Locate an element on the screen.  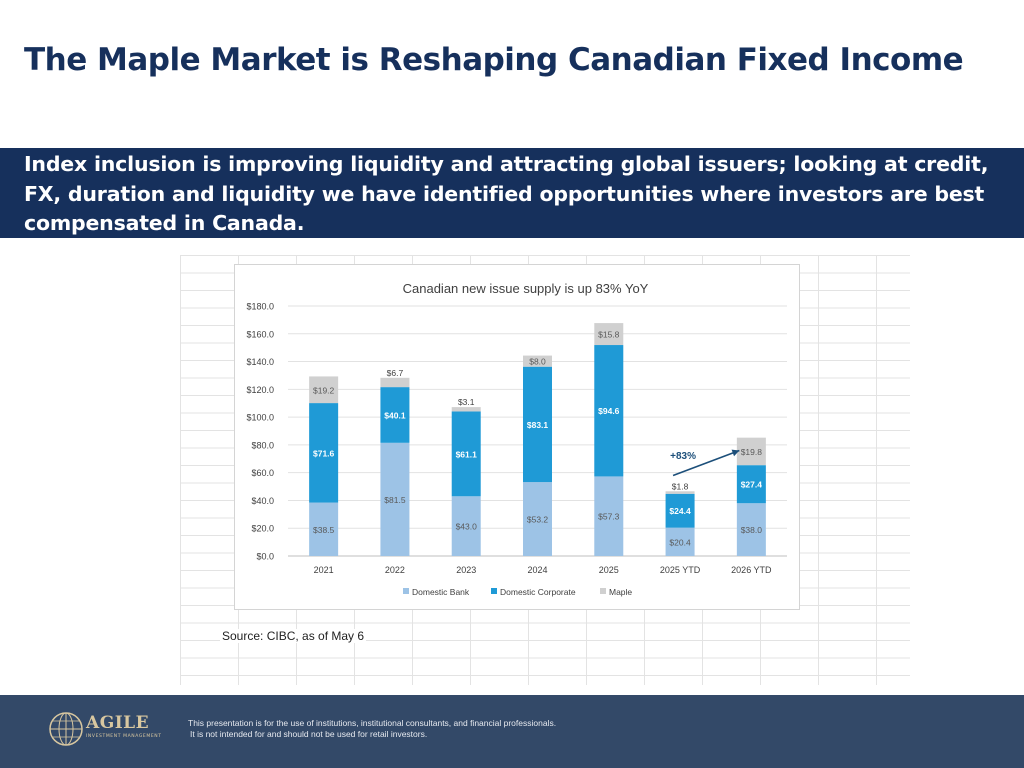
data-label: $53.2 is located at coordinates (538, 520).